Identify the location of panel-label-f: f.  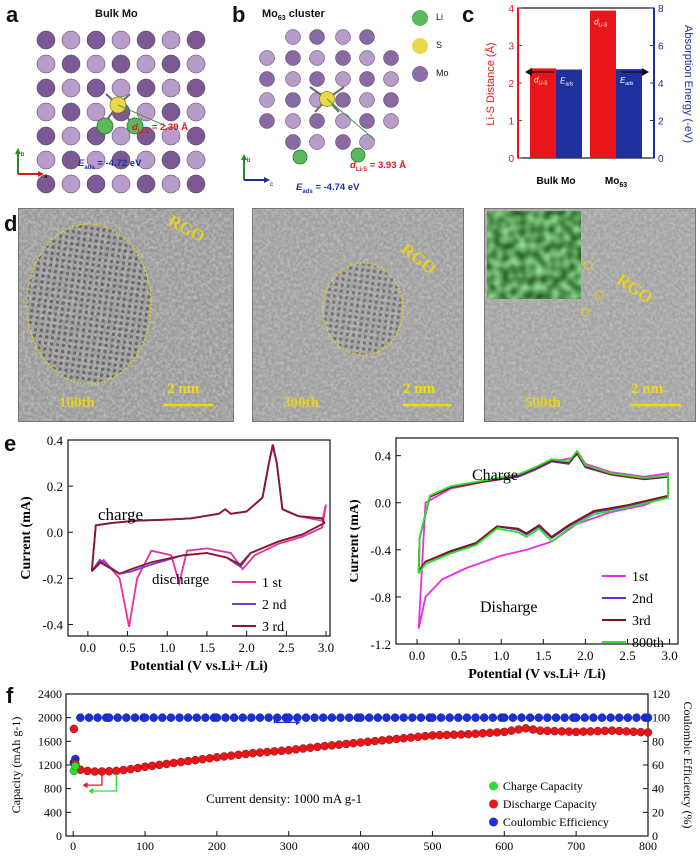
(10, 695).